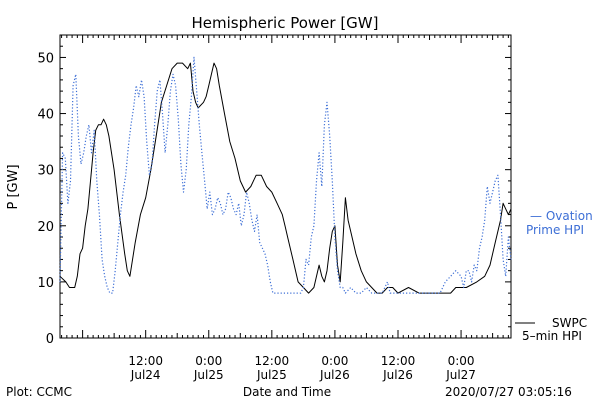 This screenshot has height=400, width=600. I want to click on legend: — Ovation Prime HPI SWPC 5–min HPI, so click(554, 276).